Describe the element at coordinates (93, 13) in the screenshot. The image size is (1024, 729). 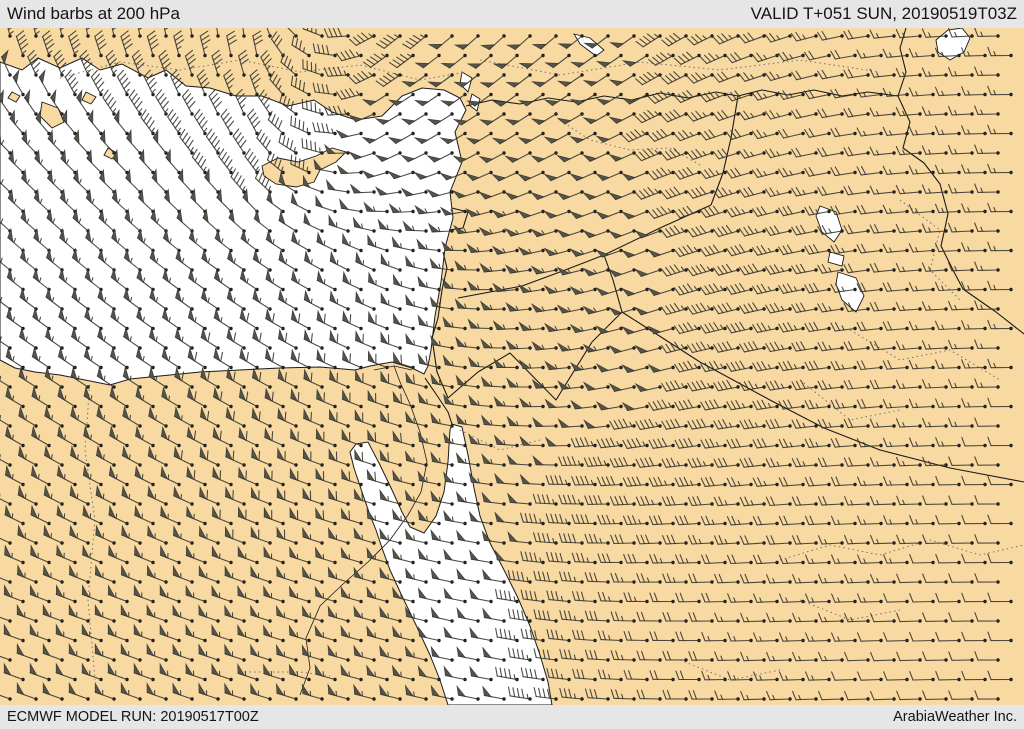
I see `map-title: Wind barbs at 200 hPa` at that location.